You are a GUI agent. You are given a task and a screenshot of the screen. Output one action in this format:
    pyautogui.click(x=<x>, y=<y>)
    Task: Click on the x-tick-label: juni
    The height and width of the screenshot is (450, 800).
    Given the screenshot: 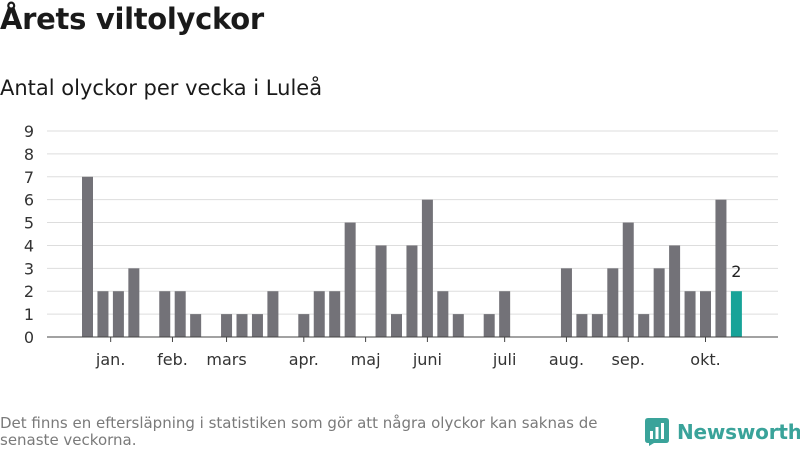 What is the action you would take?
    pyautogui.click(x=427, y=359)
    